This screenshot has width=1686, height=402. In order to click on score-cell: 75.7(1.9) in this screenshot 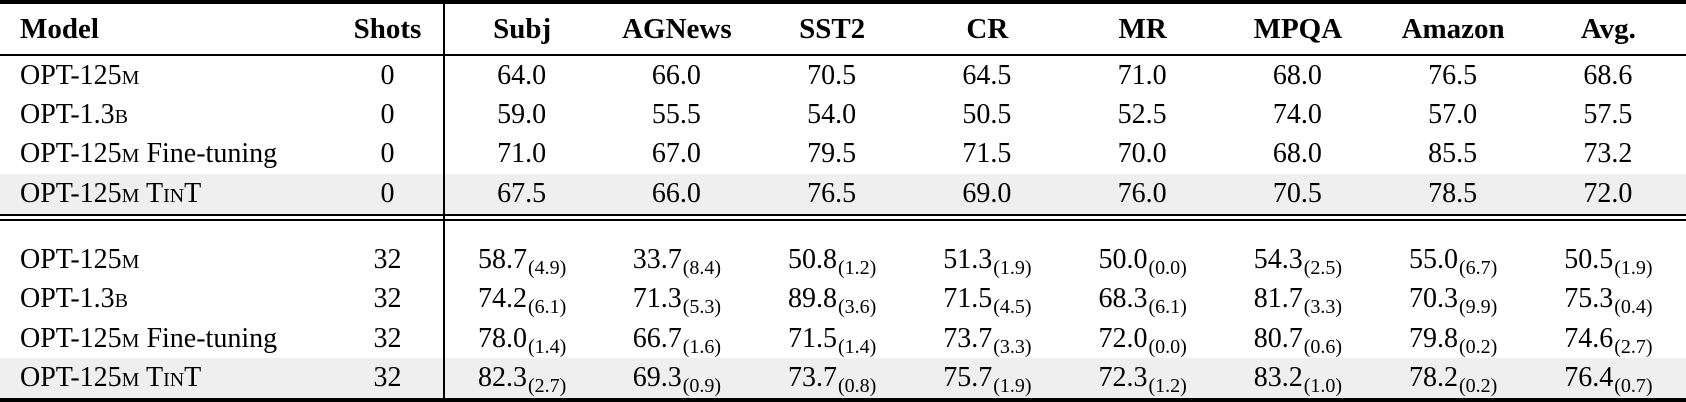, I will do `click(987, 379)`.